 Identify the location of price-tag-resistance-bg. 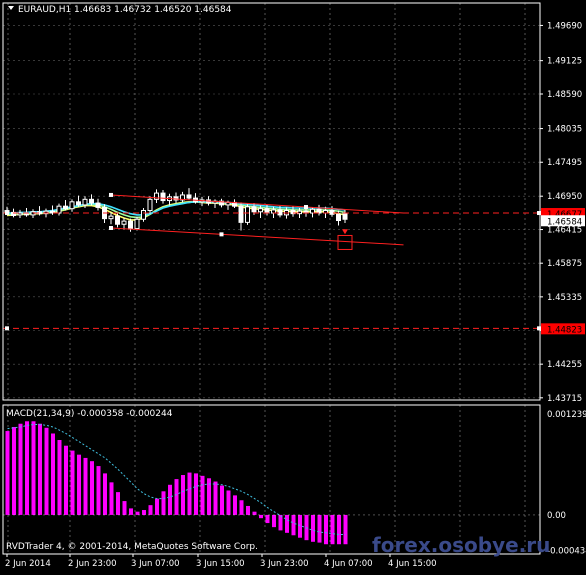
(563, 214).